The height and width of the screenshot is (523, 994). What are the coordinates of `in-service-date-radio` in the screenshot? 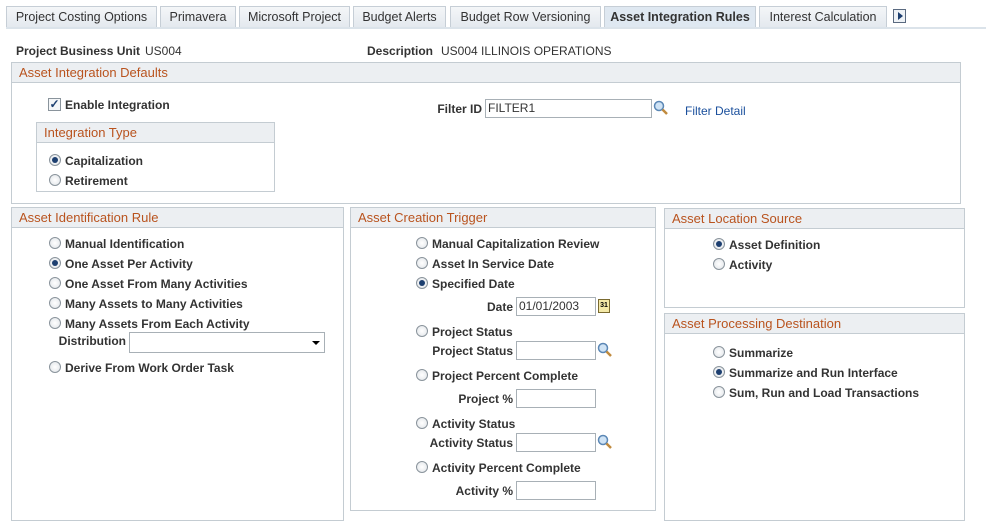 It's located at (422, 263).